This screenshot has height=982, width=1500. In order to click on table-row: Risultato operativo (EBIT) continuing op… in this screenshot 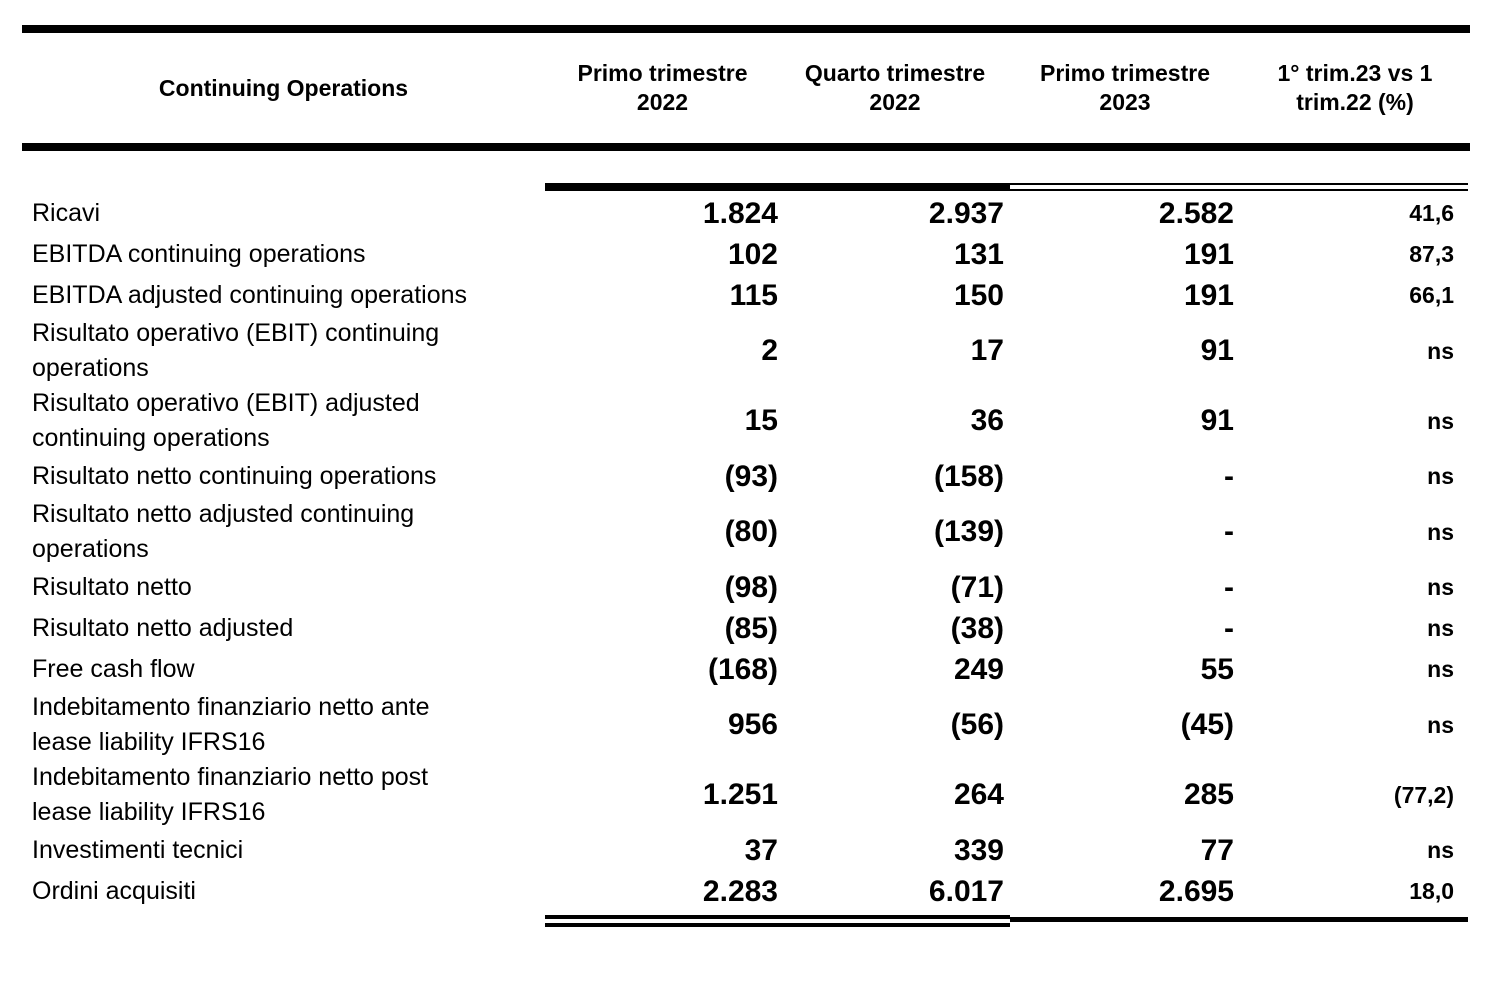, I will do `click(746, 351)`.